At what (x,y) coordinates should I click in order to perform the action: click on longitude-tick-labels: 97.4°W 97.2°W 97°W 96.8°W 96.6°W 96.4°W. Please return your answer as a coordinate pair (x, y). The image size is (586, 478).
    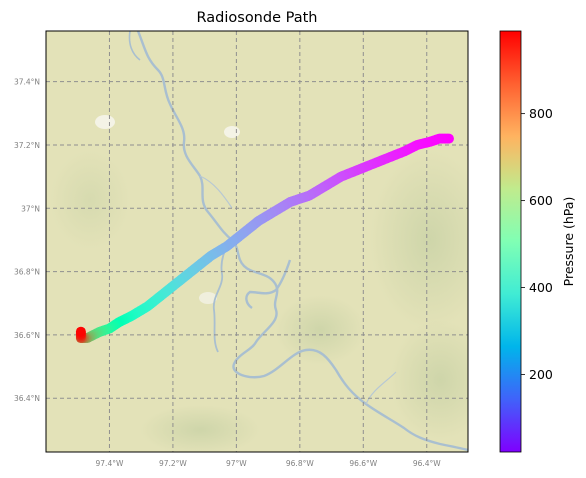
    Looking at the image, I should click on (269, 463).